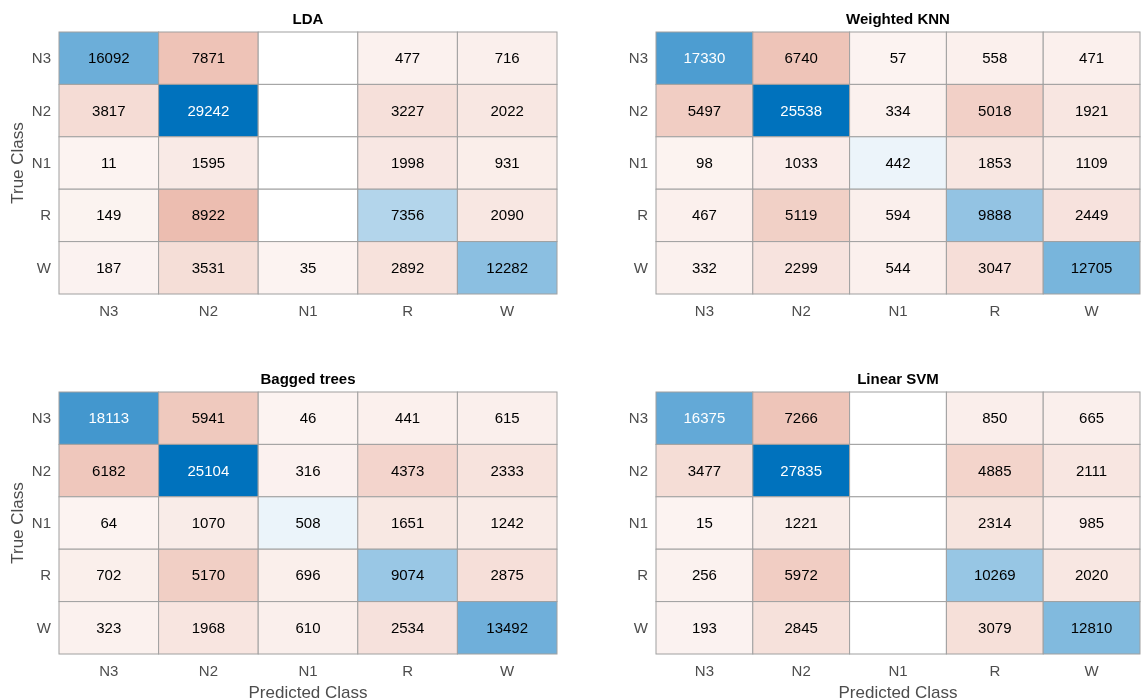  What do you see at coordinates (995, 627) in the screenshot?
I see `data-label: 3079` at bounding box center [995, 627].